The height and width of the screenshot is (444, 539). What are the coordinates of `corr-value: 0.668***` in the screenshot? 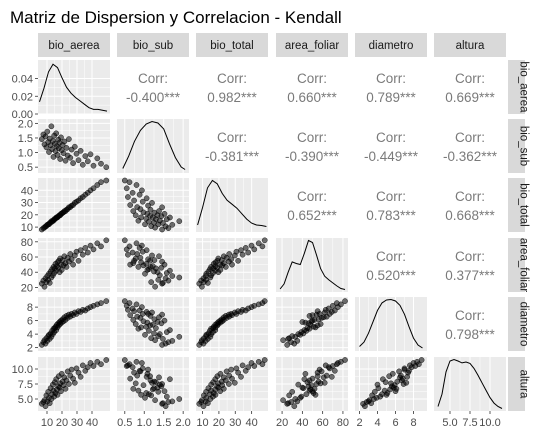 It's located at (470, 215).